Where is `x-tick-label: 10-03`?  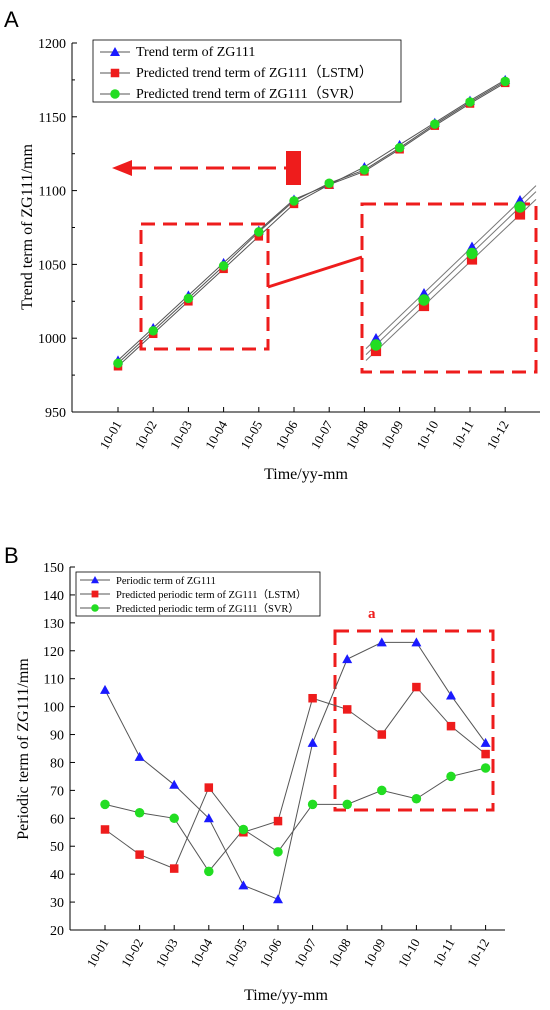 x-tick-label: 10-03 is located at coordinates (181, 435).